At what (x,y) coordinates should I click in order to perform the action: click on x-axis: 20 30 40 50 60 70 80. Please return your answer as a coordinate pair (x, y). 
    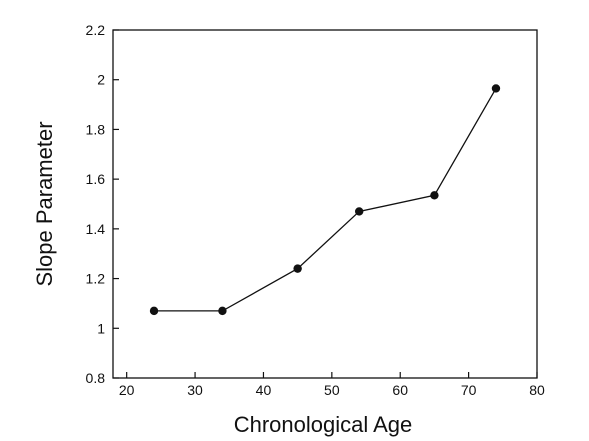
    Looking at the image, I should click on (332, 385).